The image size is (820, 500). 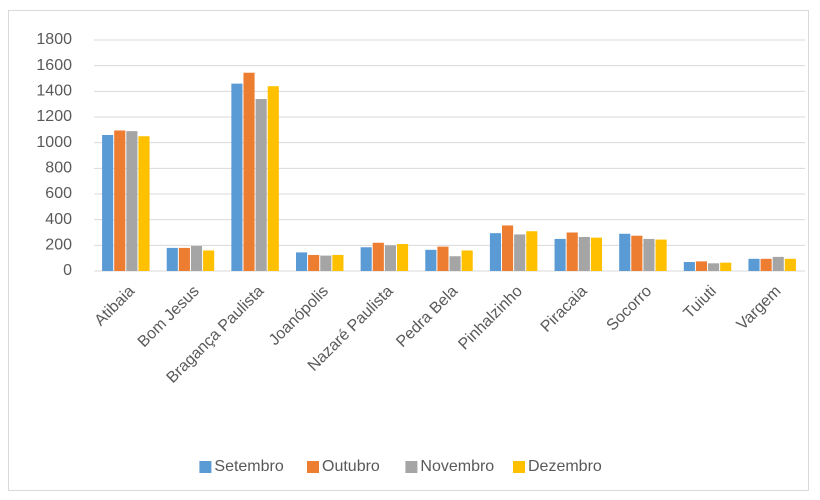 I want to click on legend-label: Dezembro, so click(x=565, y=466).